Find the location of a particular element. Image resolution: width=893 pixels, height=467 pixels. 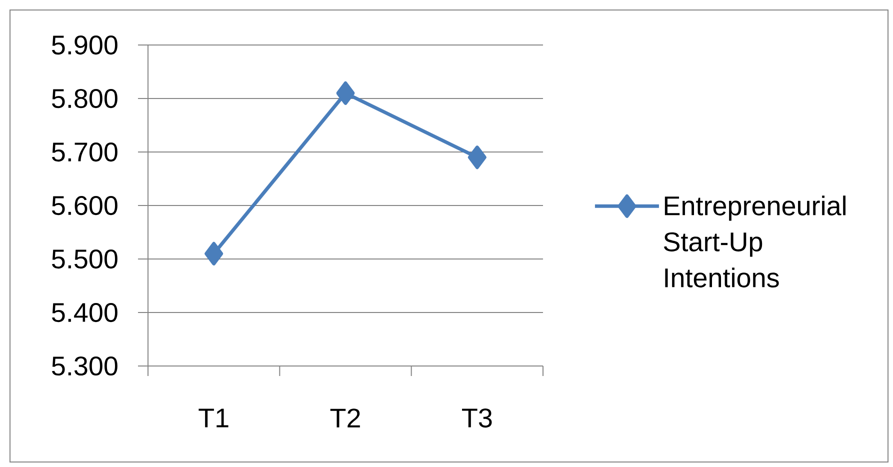

y-tick-label: 5.600 is located at coordinates (85, 206).